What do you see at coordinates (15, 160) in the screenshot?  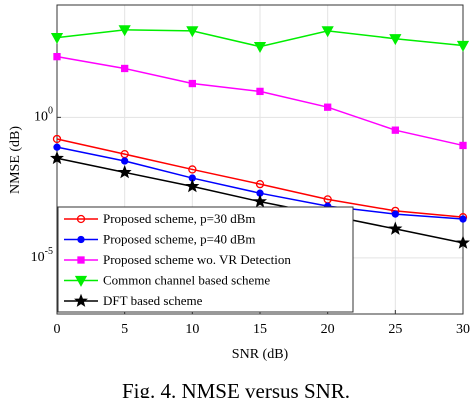 I see `y-axis-label: NMSE (dB)` at bounding box center [15, 160].